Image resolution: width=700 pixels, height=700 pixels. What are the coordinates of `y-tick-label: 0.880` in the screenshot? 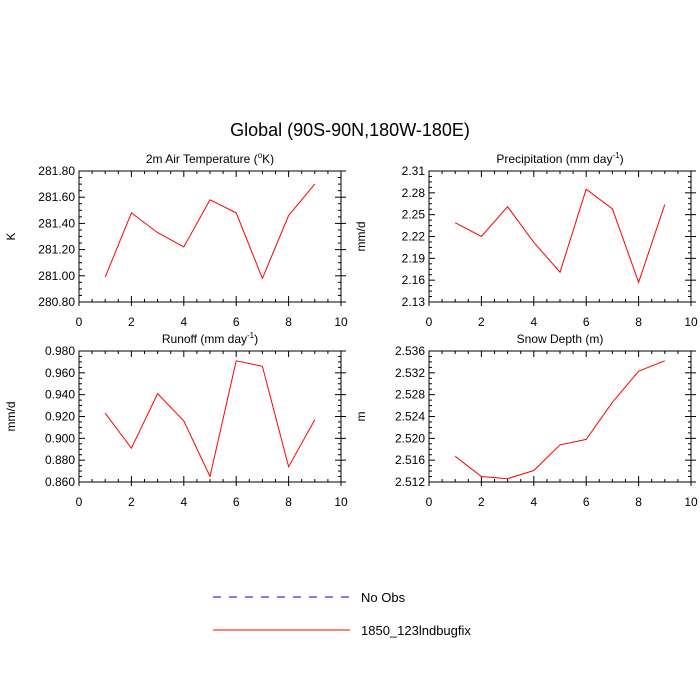 It's located at (60, 460).